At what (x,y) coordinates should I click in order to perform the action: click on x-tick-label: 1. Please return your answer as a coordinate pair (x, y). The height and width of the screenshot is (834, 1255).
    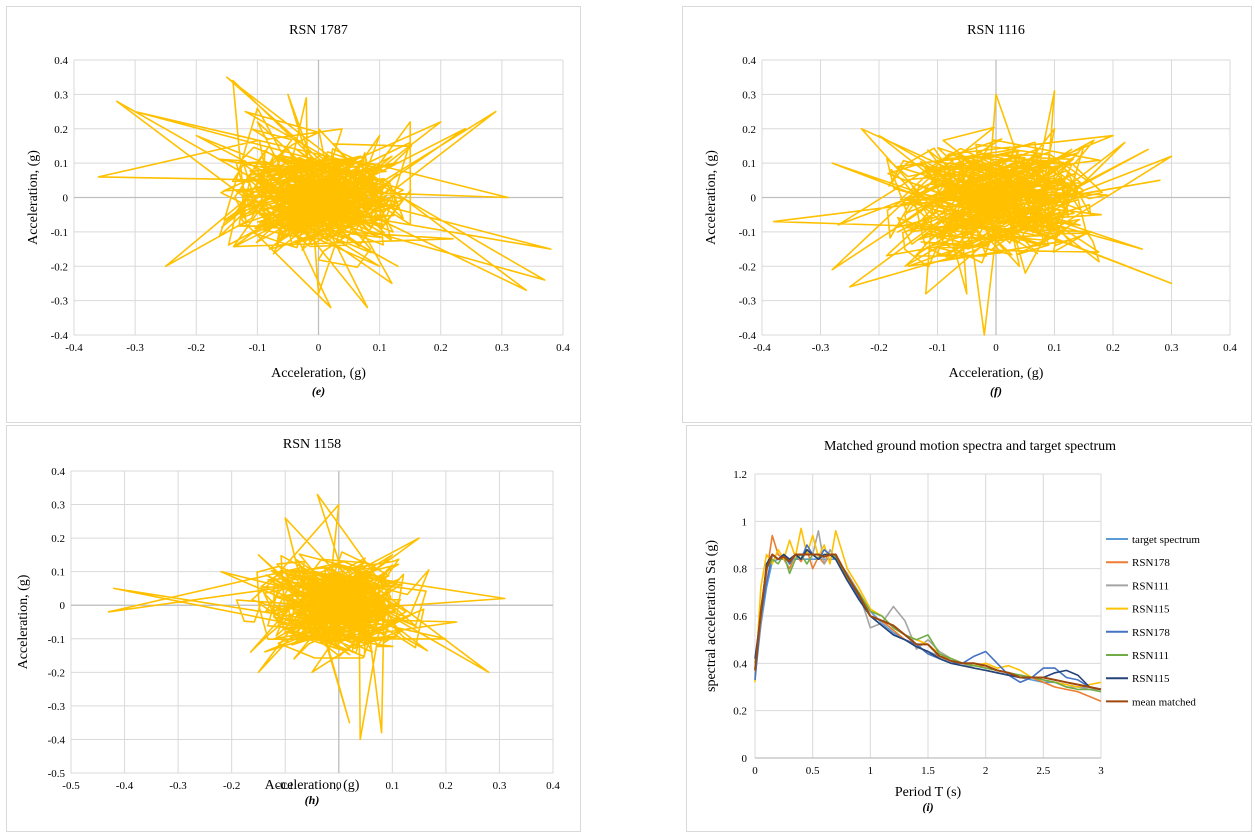
    Looking at the image, I should click on (871, 771).